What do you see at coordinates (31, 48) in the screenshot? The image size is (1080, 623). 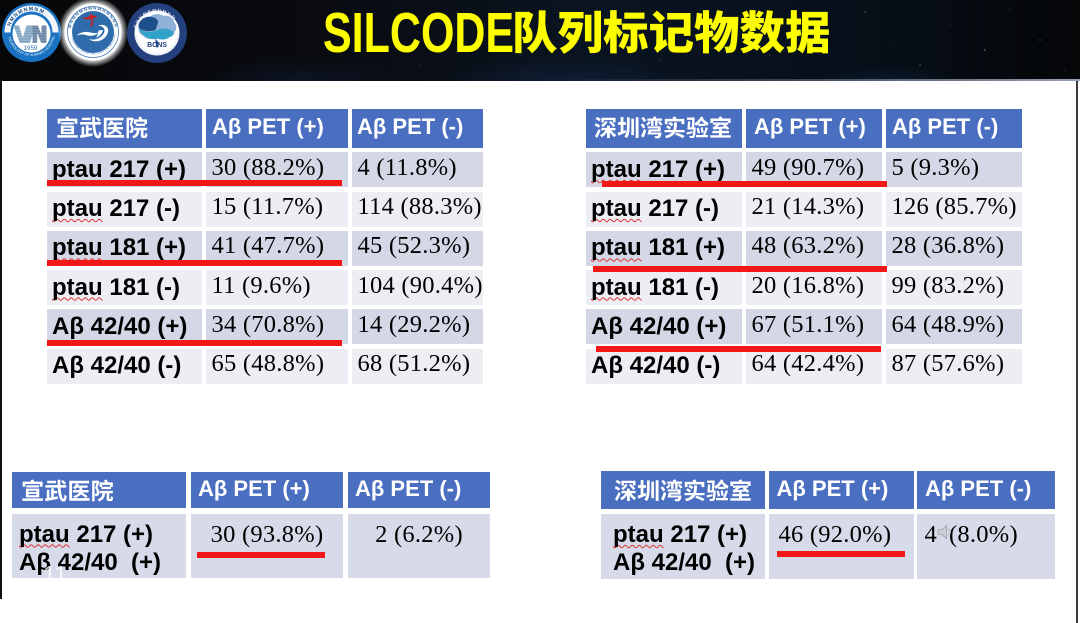 I see `svg-text: 1959` at bounding box center [31, 48].